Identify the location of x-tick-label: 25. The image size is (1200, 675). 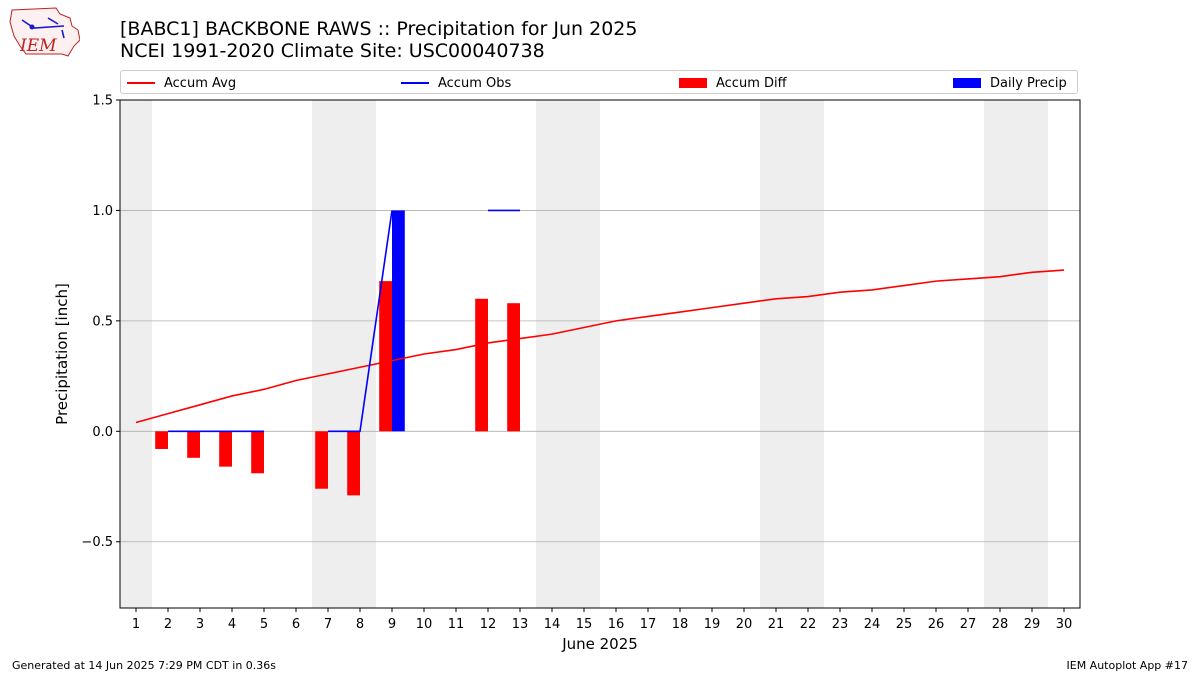
(904, 624).